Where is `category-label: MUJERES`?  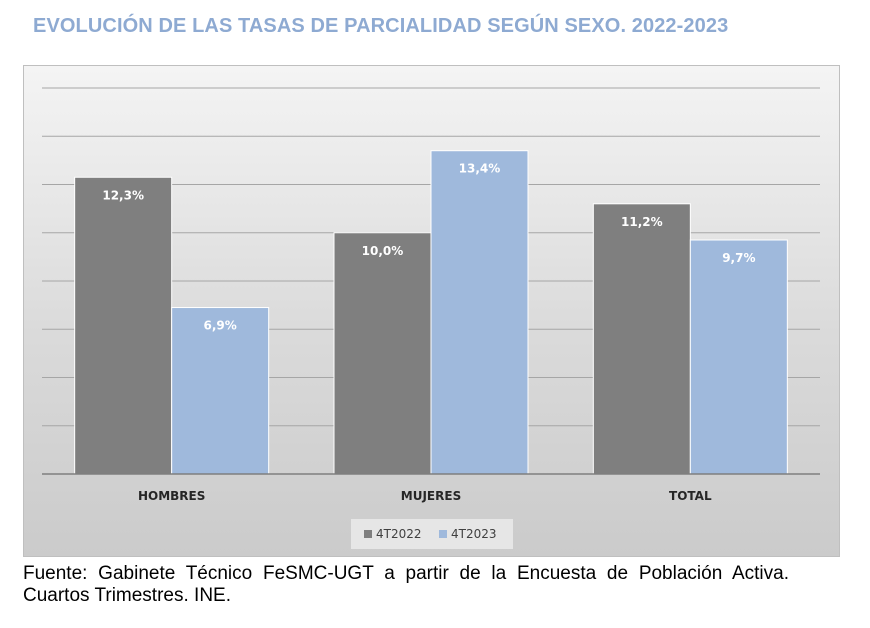
category-label: MUJERES is located at coordinates (431, 496).